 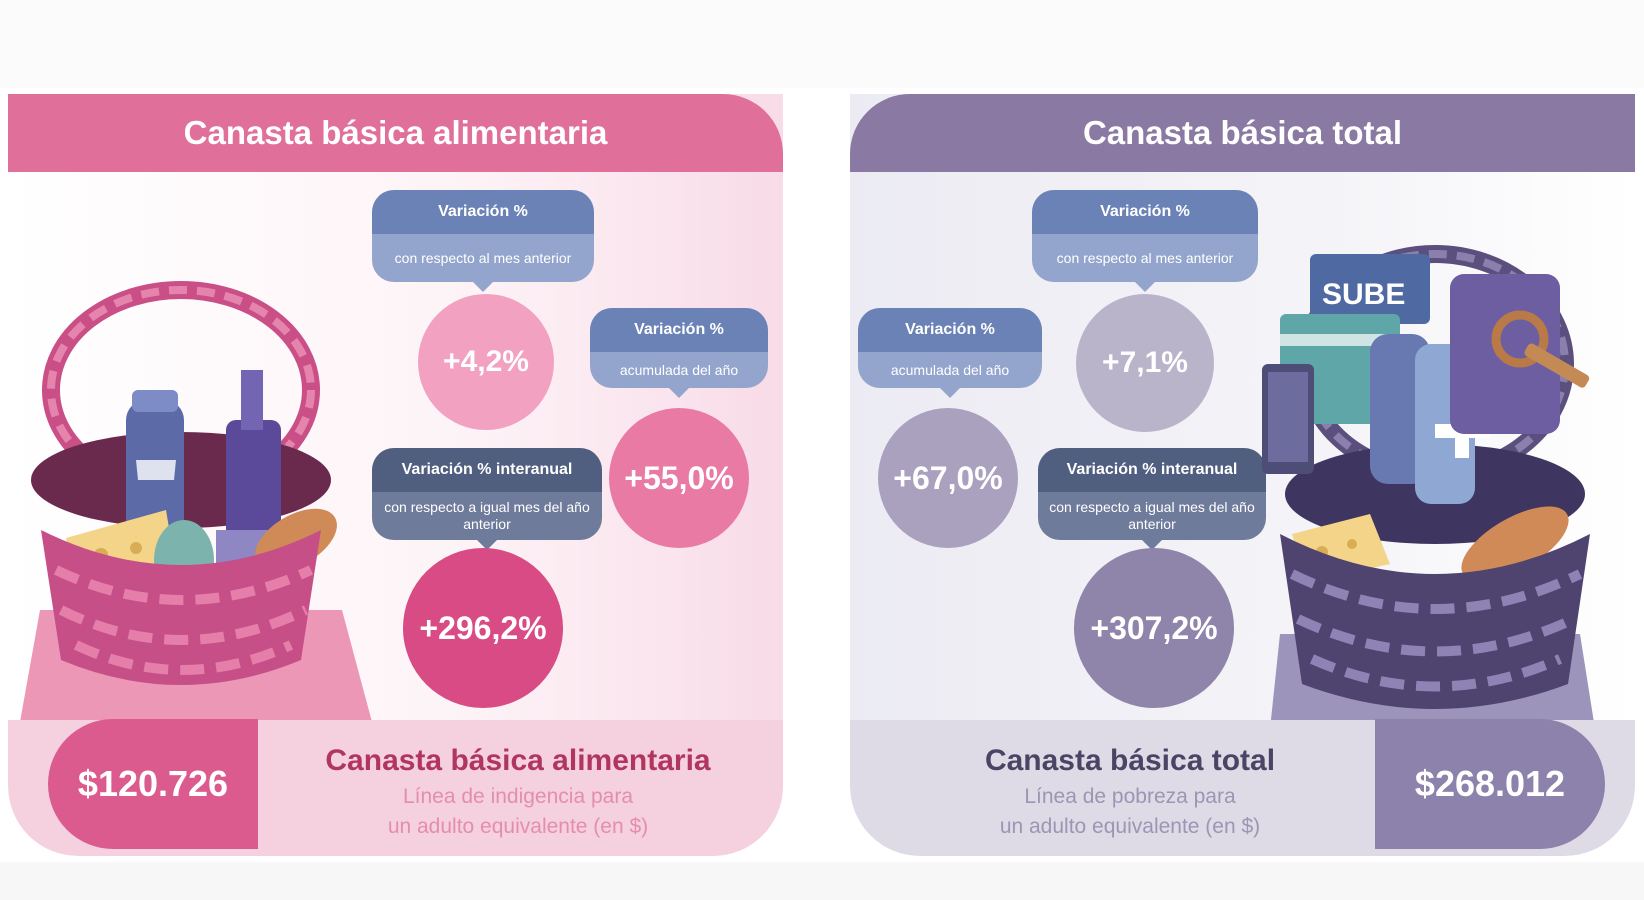 What do you see at coordinates (1145, 258) in the screenshot?
I see `total-monthly-subtitle: con respecto al mes anterior` at bounding box center [1145, 258].